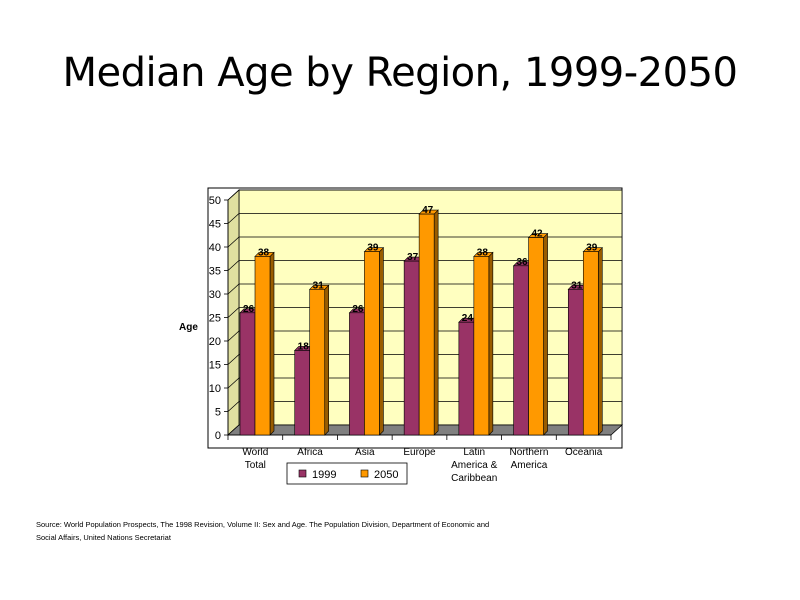 This screenshot has width=800, height=600. What do you see at coordinates (538, 234) in the screenshot?
I see `data-label: 42` at bounding box center [538, 234].